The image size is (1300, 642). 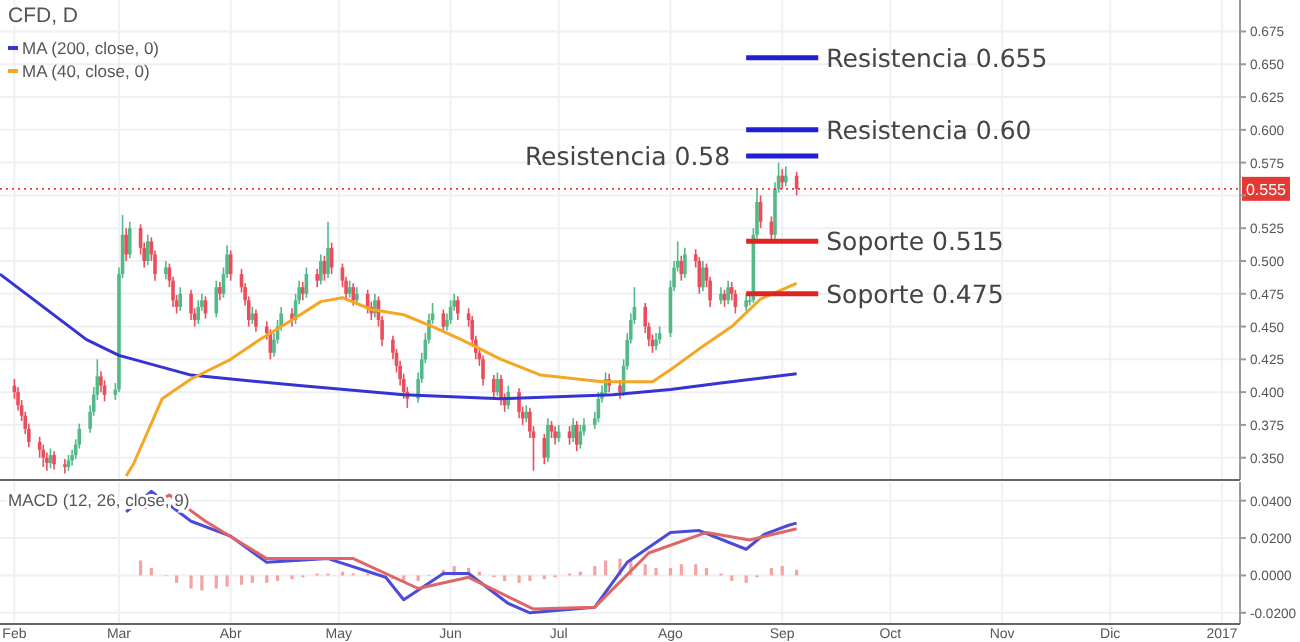 What do you see at coordinates (43, 16) in the screenshot?
I see `chart-title: CFD, D` at bounding box center [43, 16].